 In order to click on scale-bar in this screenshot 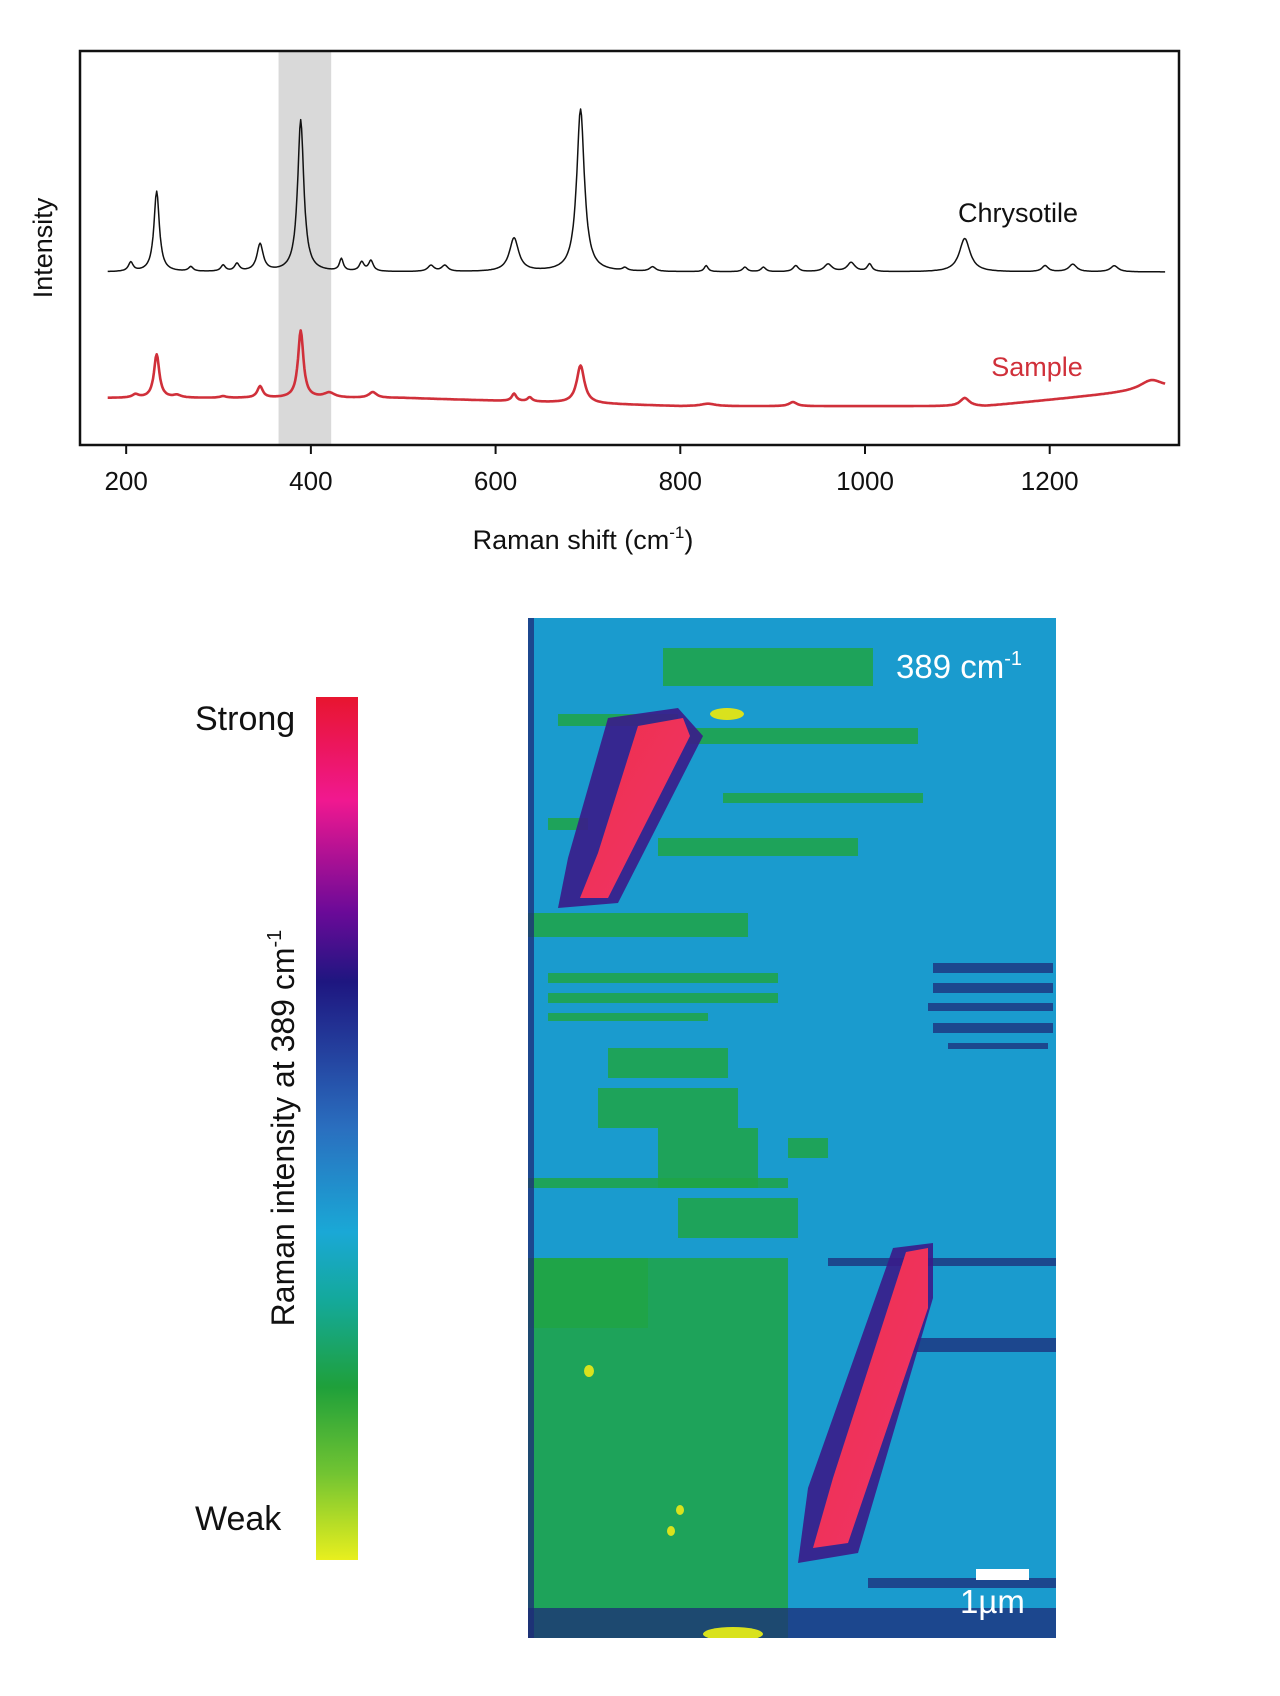, I will do `click(1002, 1574)`.